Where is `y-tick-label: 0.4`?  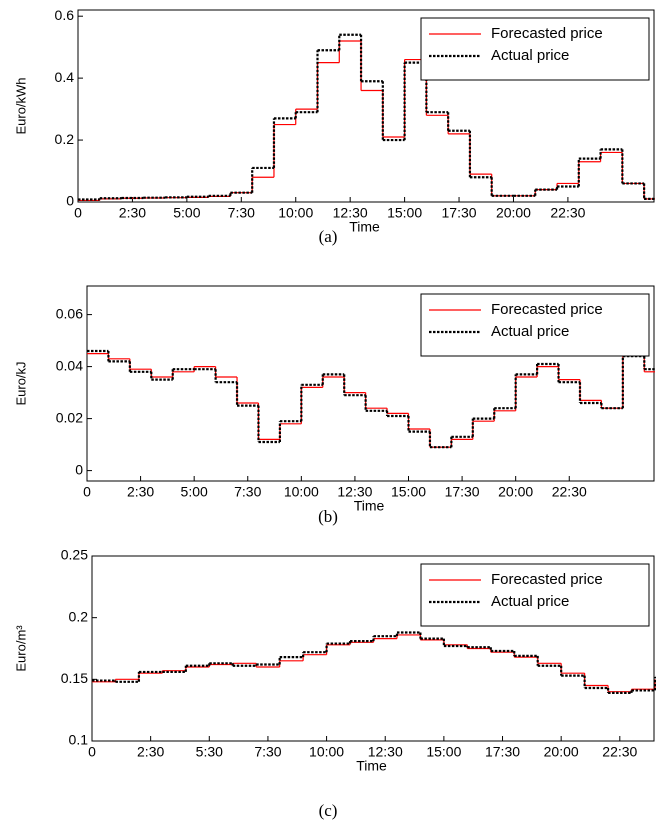
y-tick-label: 0.4 is located at coordinates (65, 77).